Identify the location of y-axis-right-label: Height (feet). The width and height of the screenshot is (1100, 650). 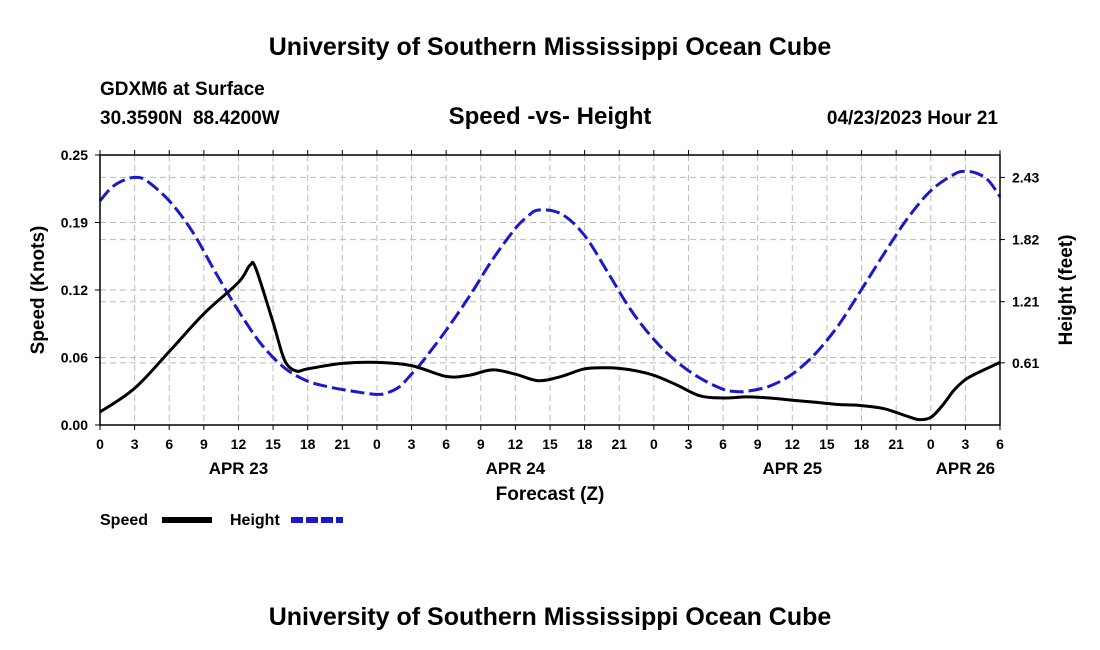
(1066, 290).